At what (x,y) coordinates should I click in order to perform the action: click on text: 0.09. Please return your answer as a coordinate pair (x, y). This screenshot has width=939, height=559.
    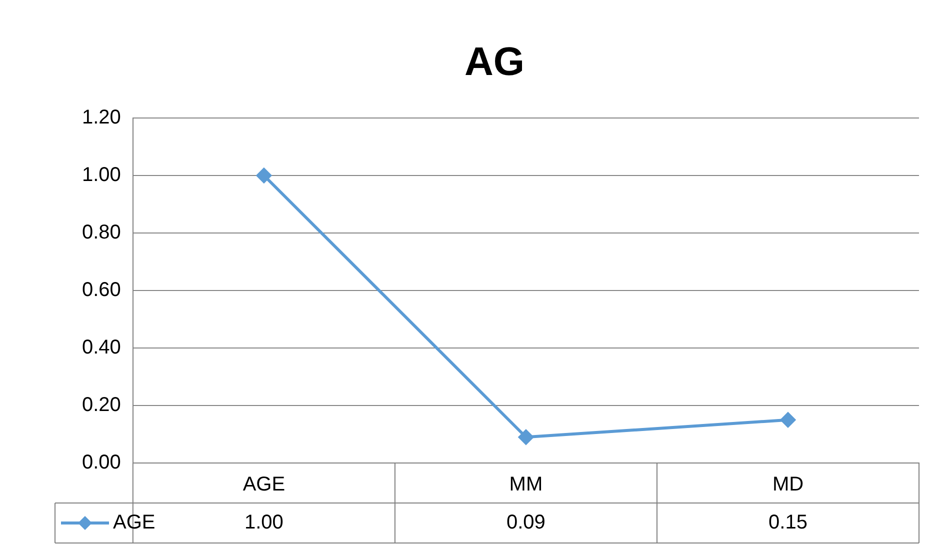
    Looking at the image, I should click on (526, 523).